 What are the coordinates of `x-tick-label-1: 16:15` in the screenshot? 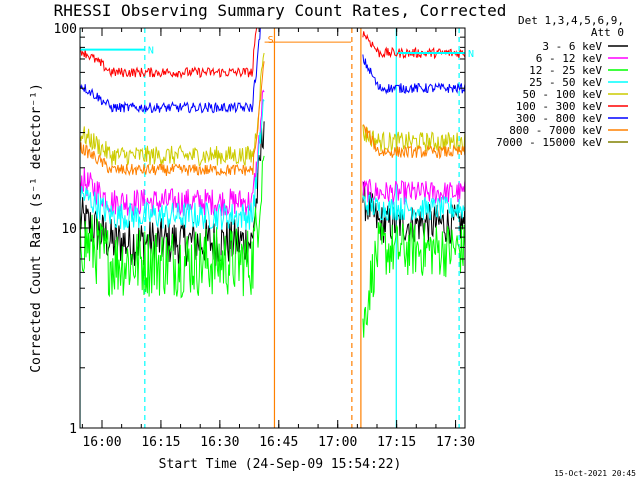 It's located at (160, 442).